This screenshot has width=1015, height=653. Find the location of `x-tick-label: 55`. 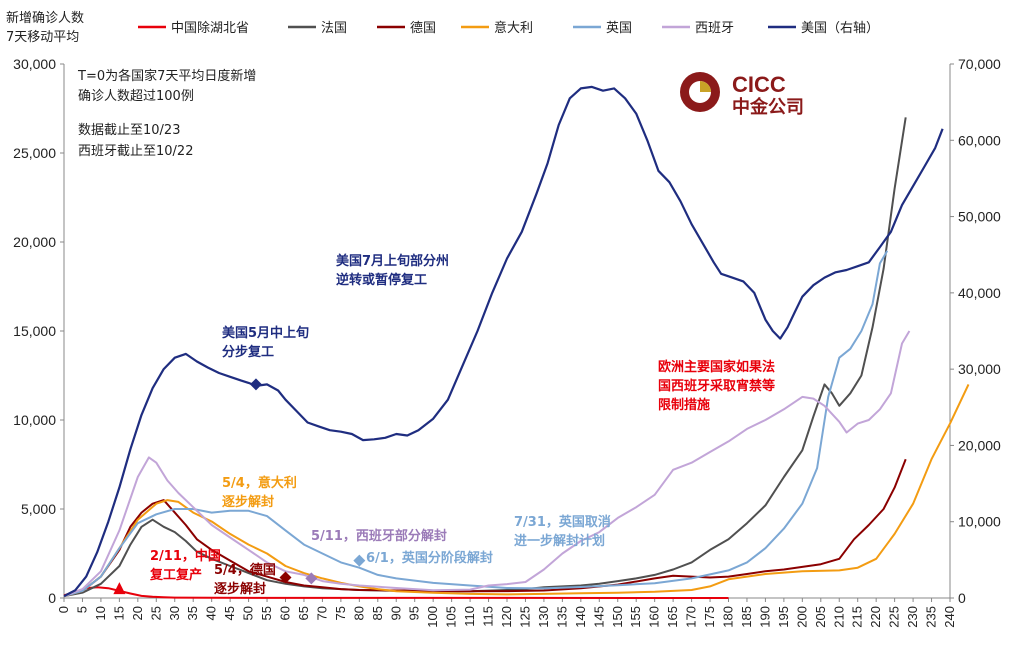

x-tick-label: 55 is located at coordinates (266, 613).